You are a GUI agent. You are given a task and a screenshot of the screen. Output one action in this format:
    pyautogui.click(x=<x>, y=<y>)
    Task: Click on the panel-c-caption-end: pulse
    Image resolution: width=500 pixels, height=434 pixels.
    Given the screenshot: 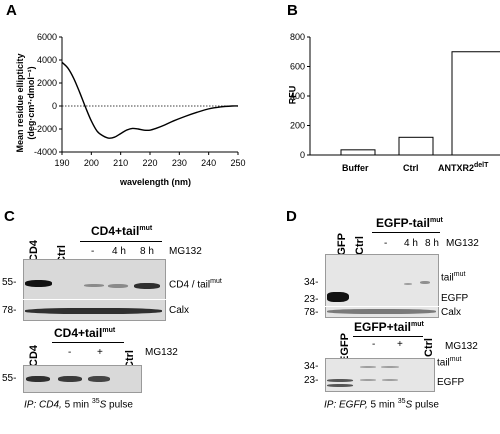 What is the action you would take?
    pyautogui.click(x=119, y=405)
    